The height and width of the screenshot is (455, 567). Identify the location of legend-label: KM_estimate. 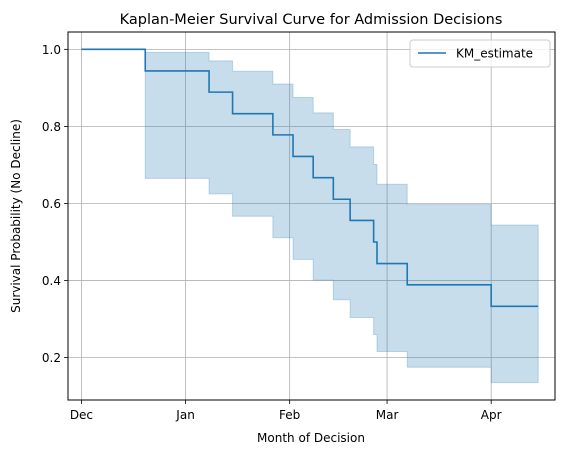
(494, 54).